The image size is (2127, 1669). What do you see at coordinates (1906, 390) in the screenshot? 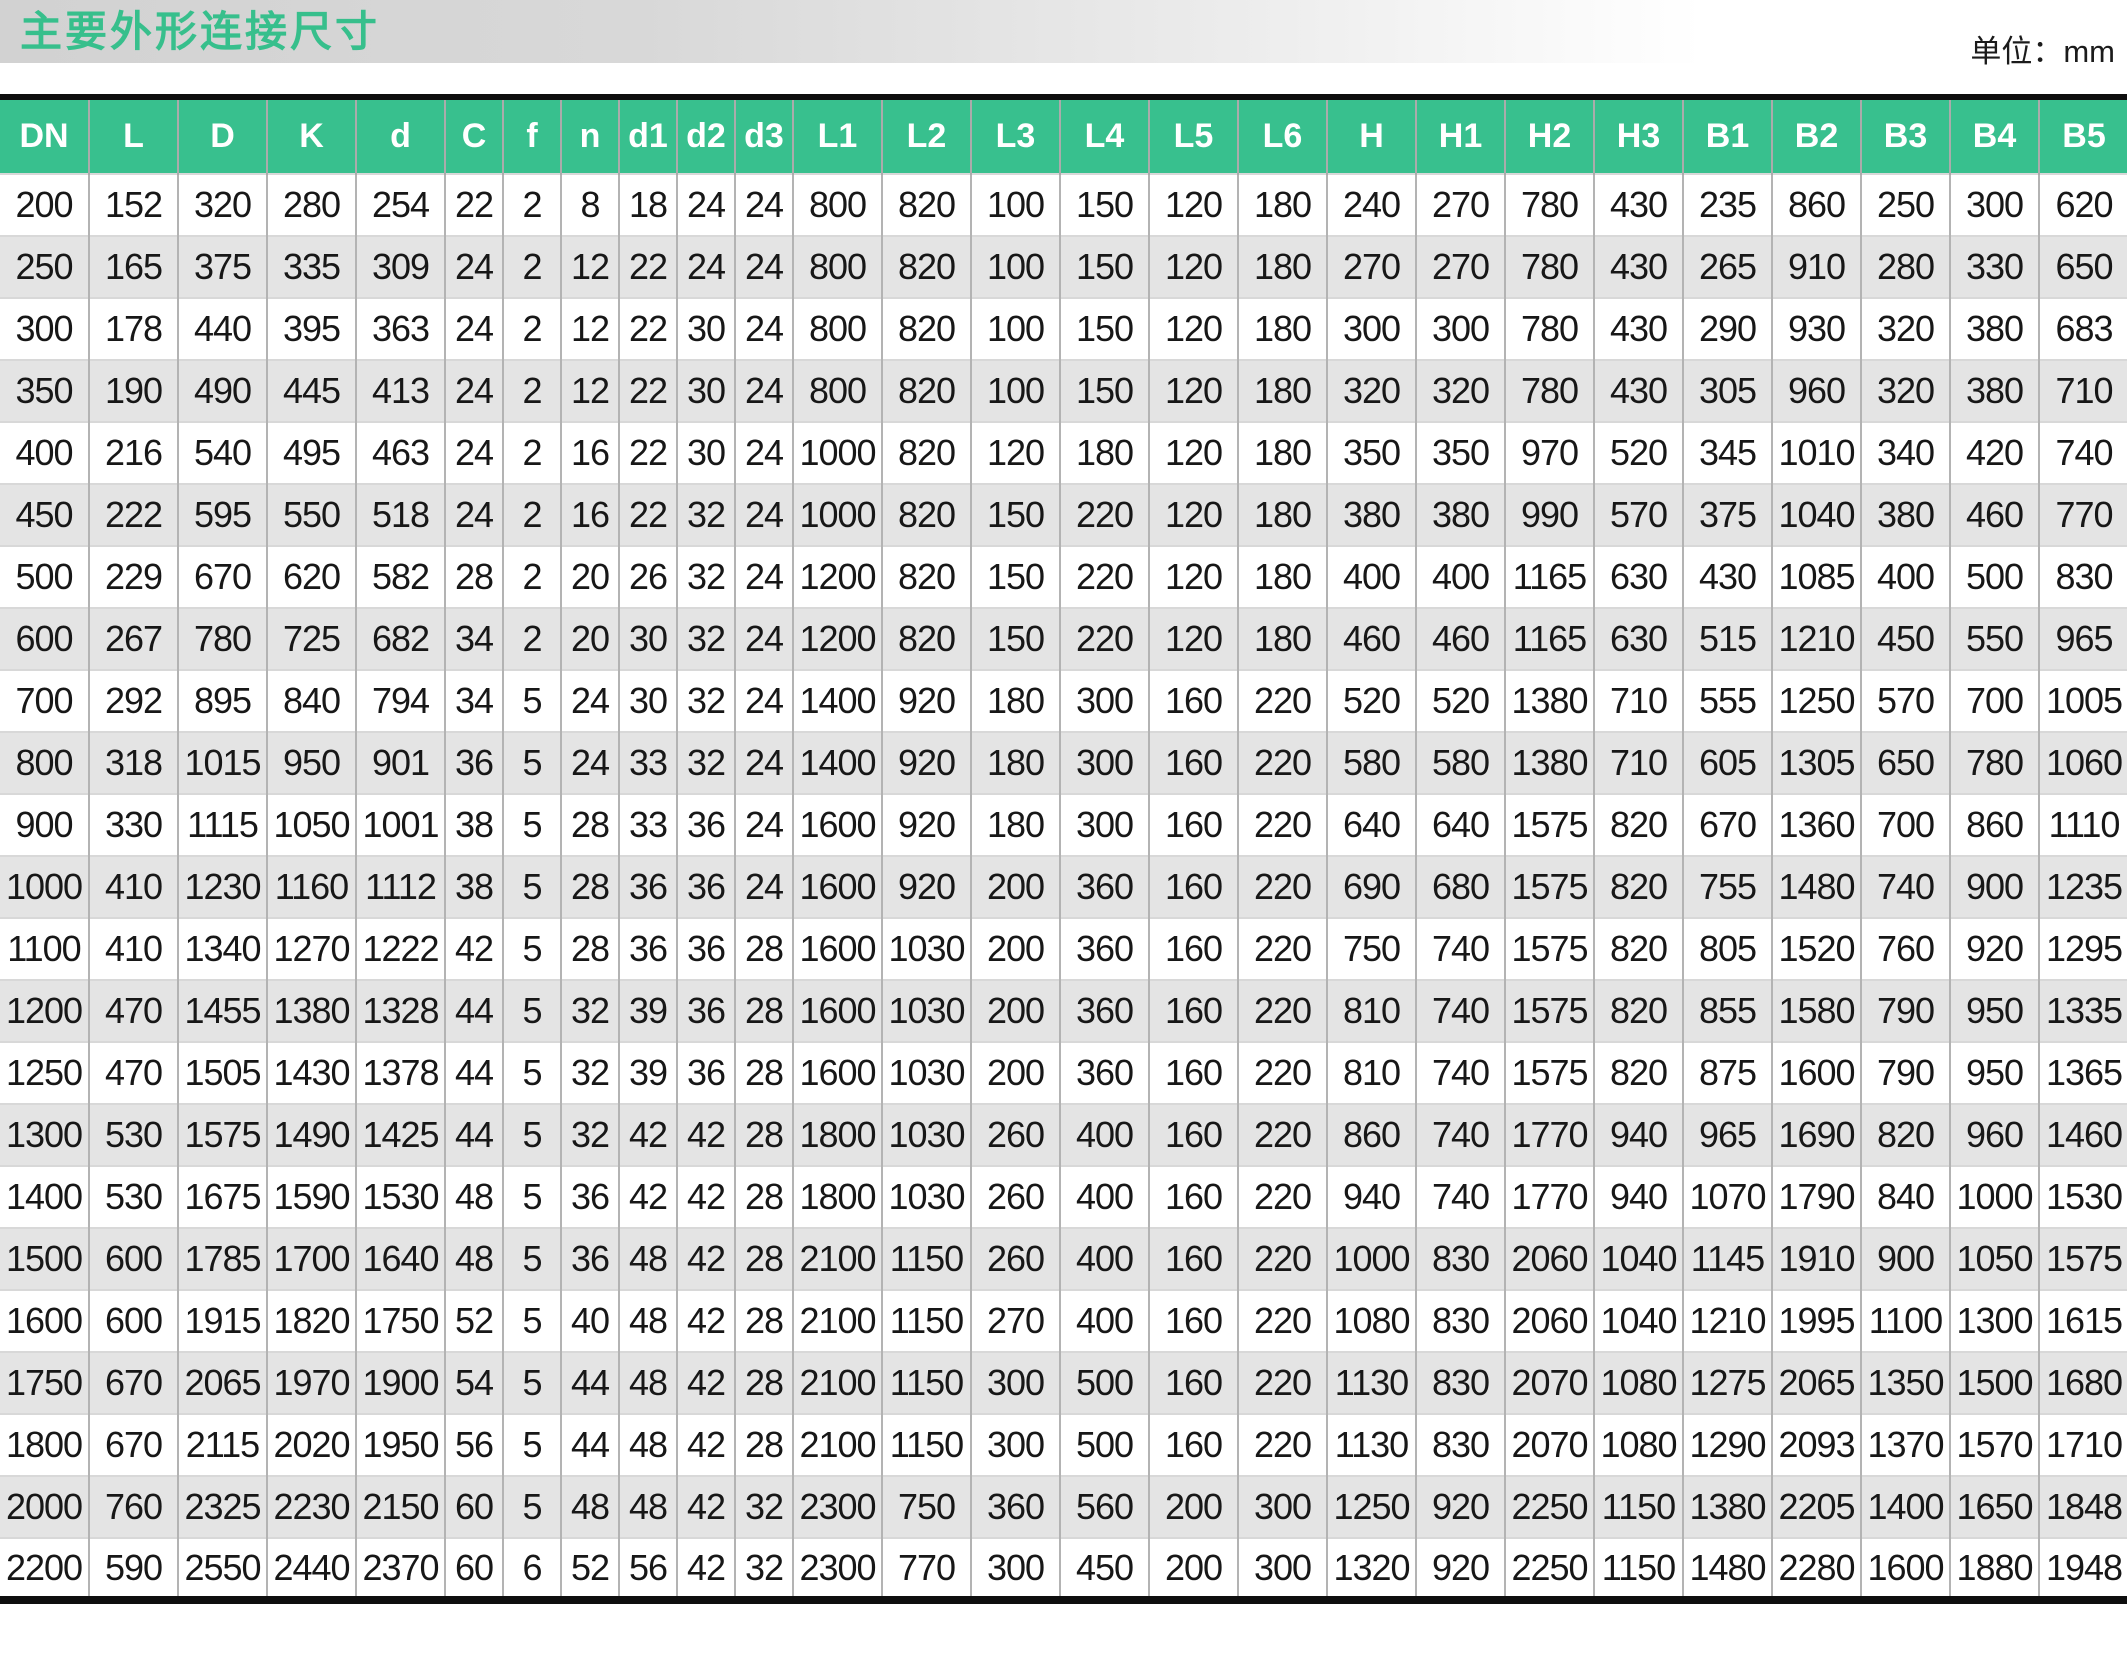
I see `cell-B3-dn350: 320` at bounding box center [1906, 390].